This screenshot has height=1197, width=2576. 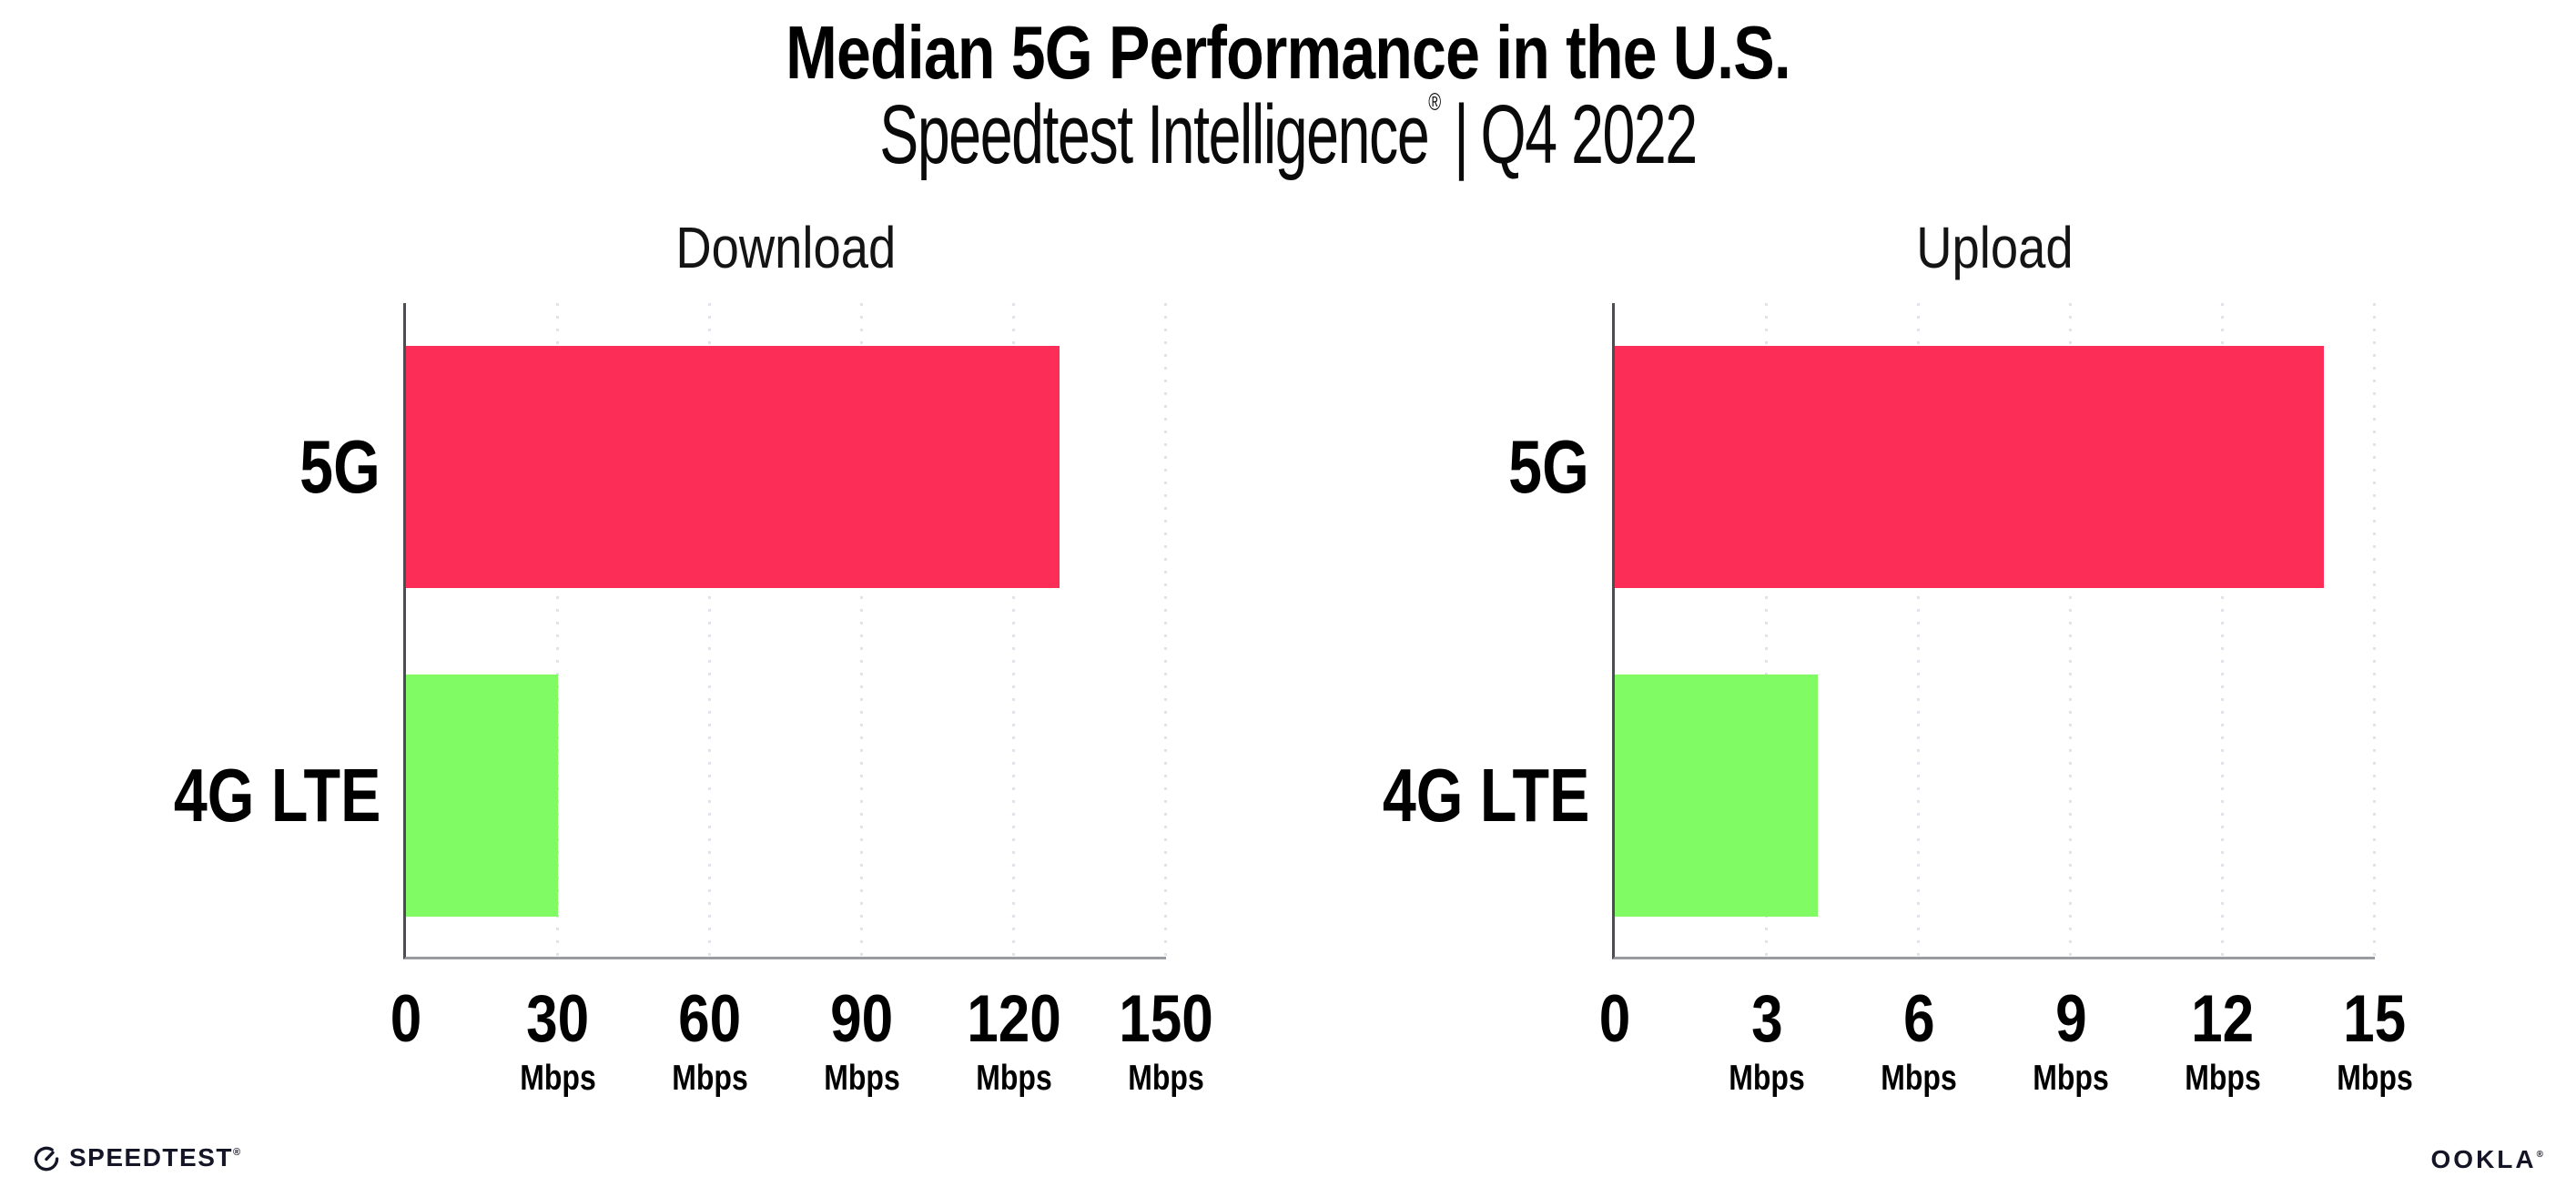 I want to click on x-tick-value: 9, so click(x=2070, y=1019).